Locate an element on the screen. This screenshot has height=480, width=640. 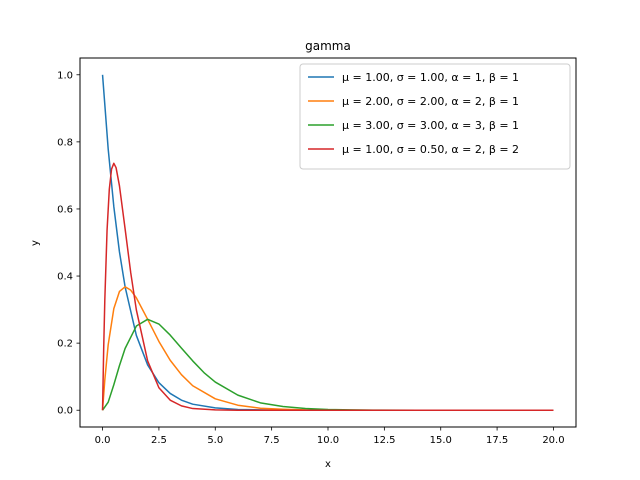
y-tick-label: 0.6 is located at coordinates (65, 209).